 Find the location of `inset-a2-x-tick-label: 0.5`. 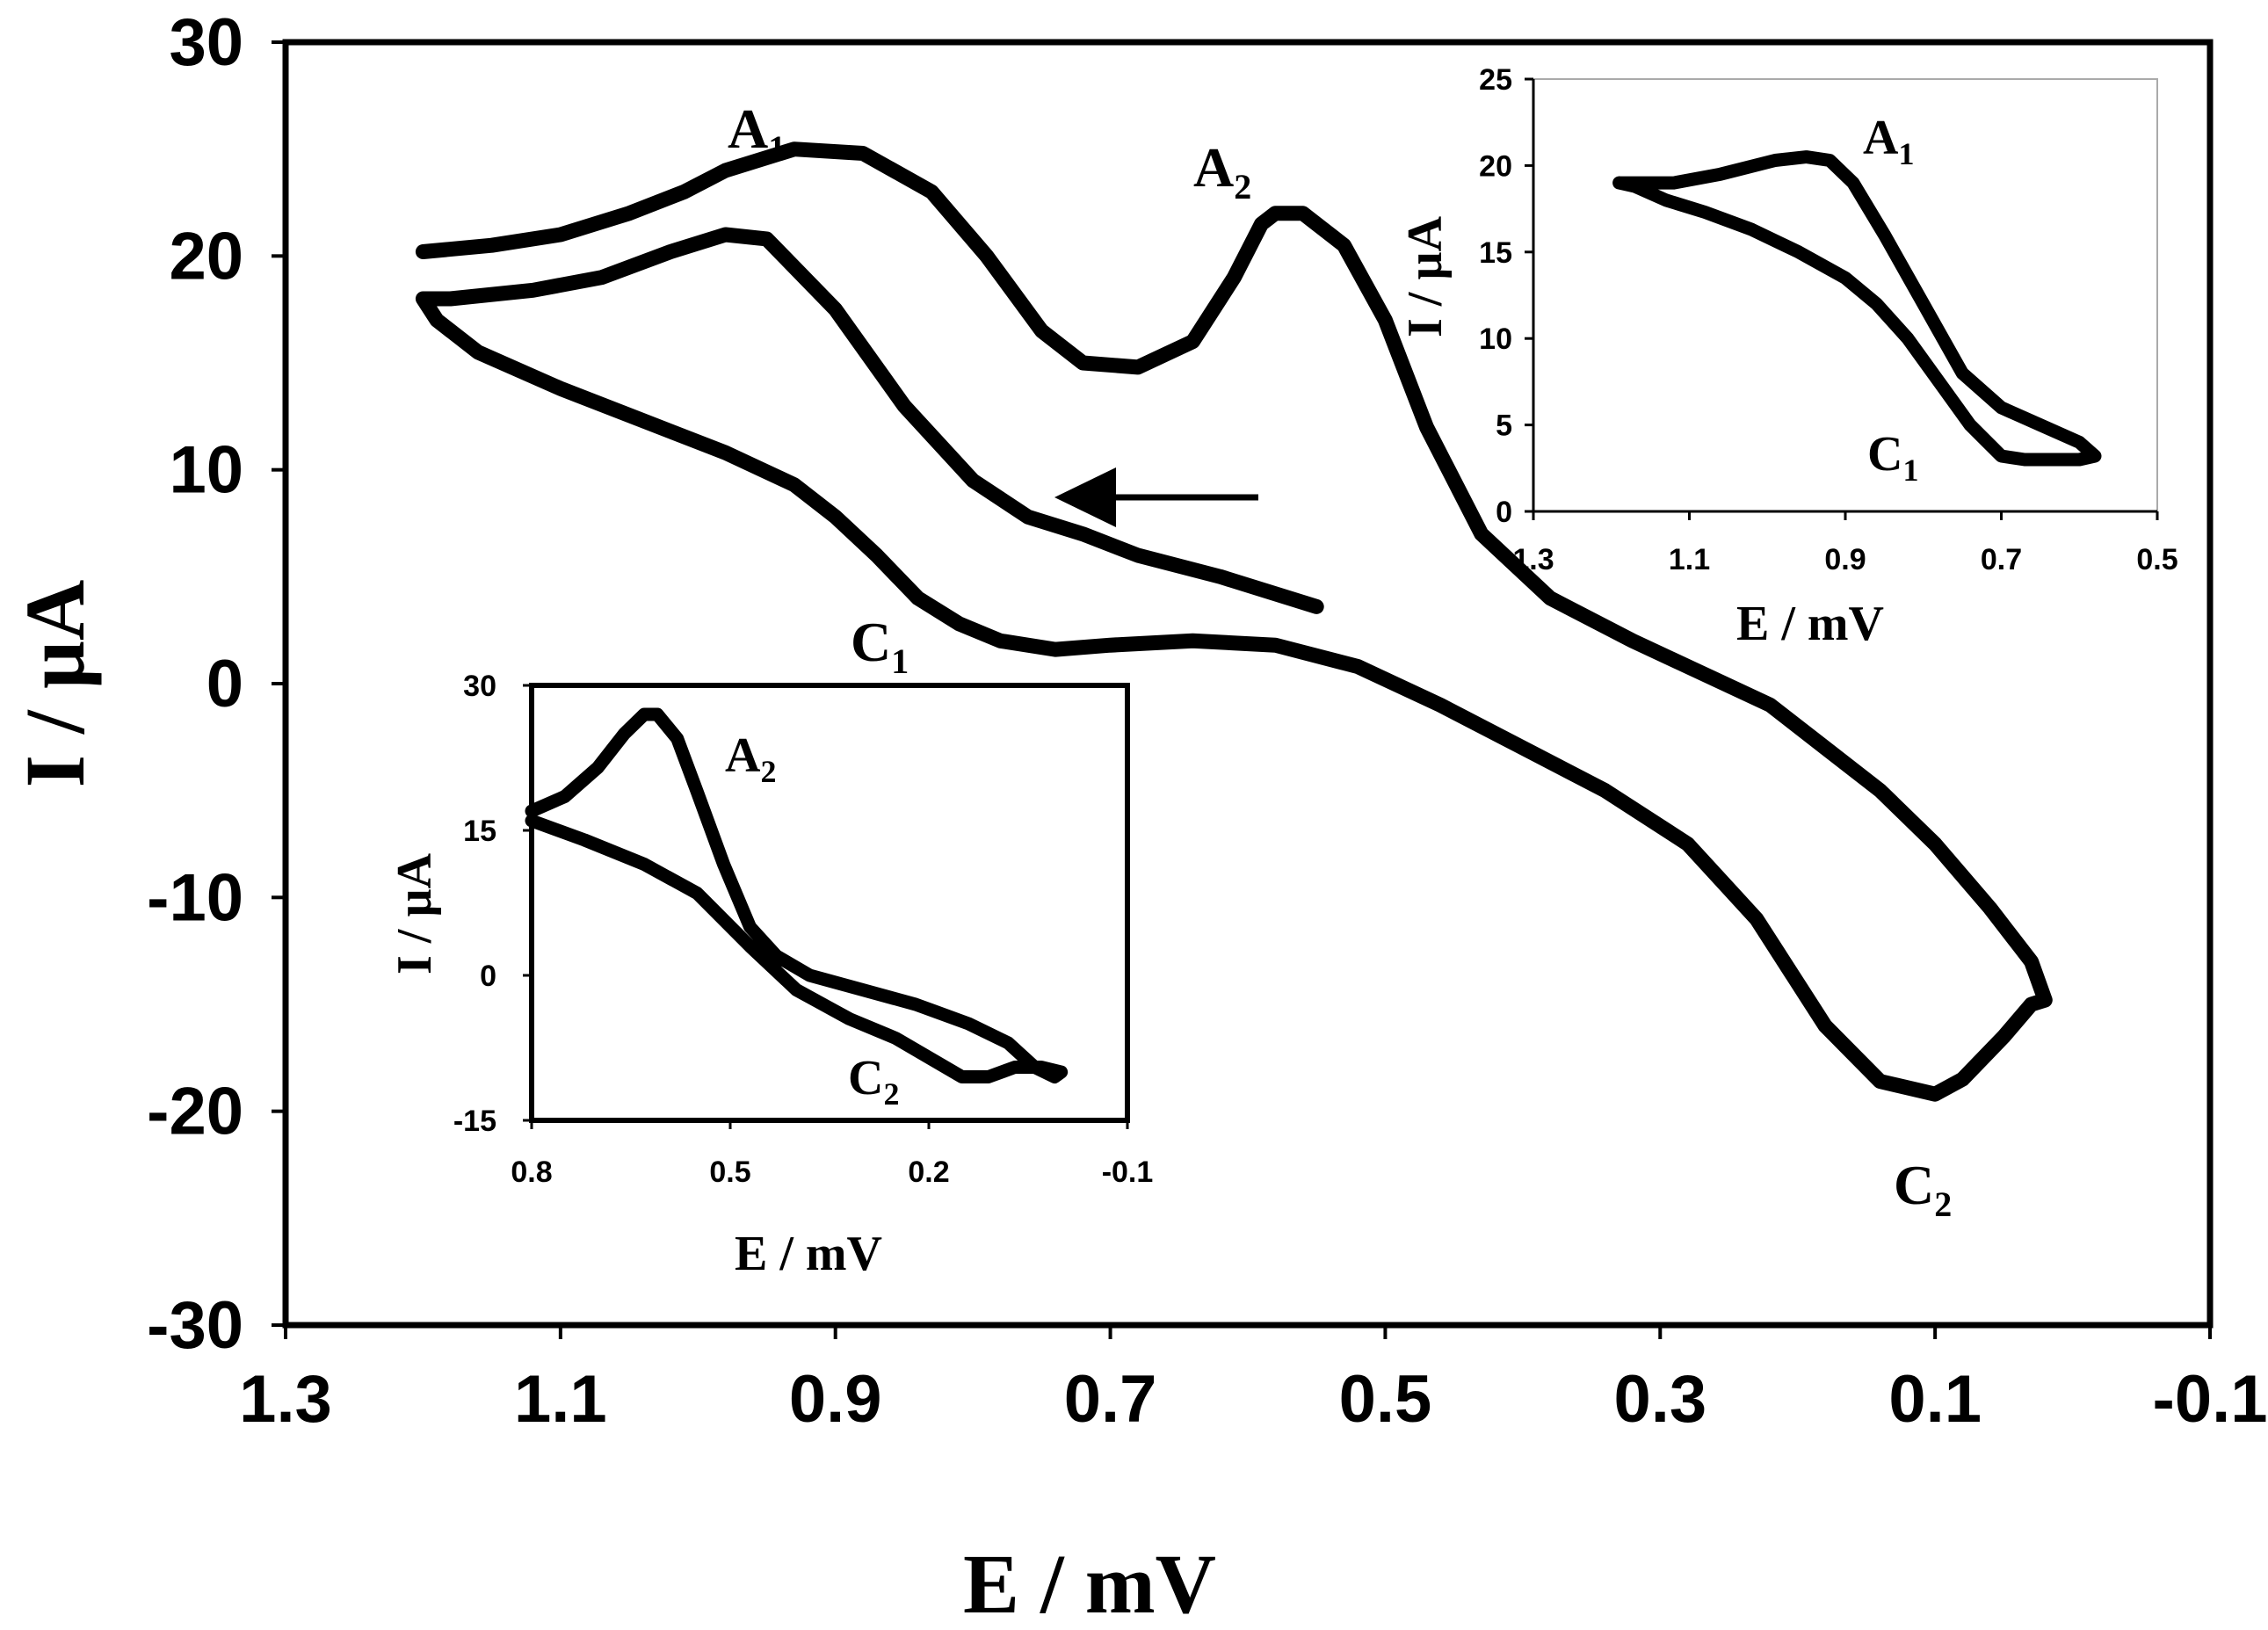

inset-a2-x-tick-label: 0.5 is located at coordinates (729, 1172).